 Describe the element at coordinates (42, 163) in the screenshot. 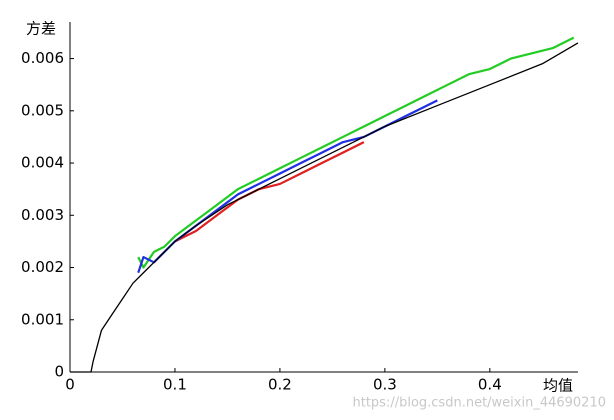

I see `y-tick-label: 0.004` at that location.